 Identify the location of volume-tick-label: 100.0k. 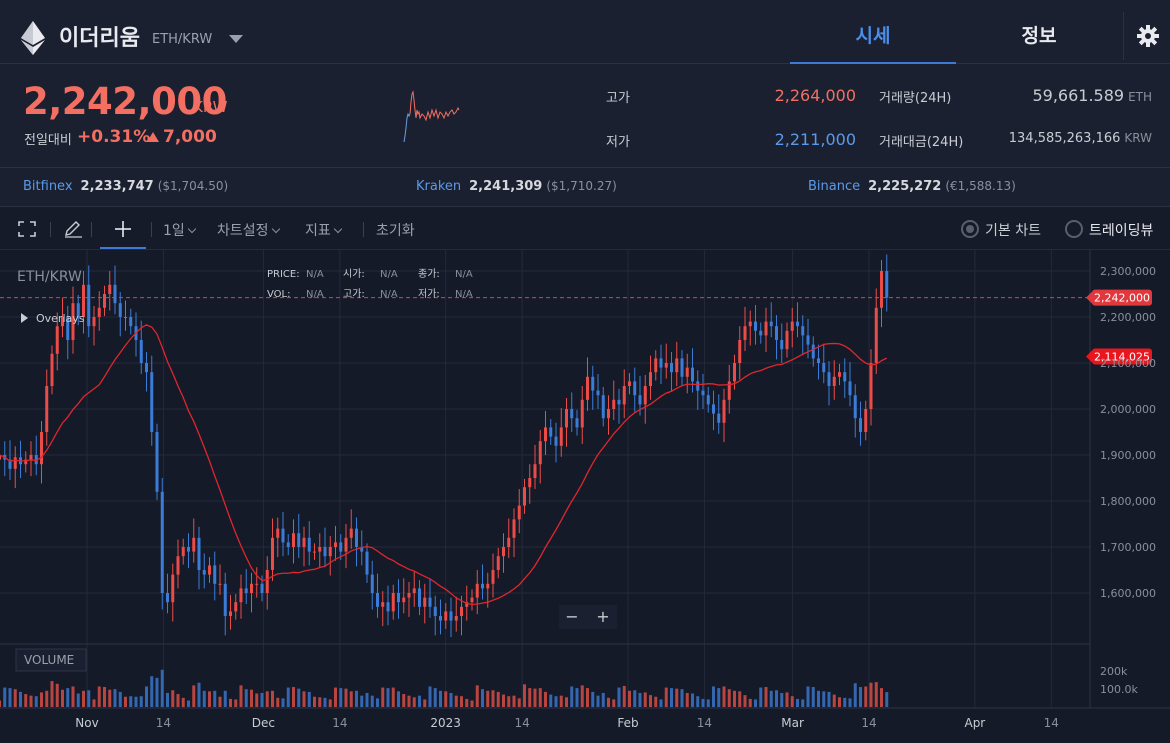
(1119, 689).